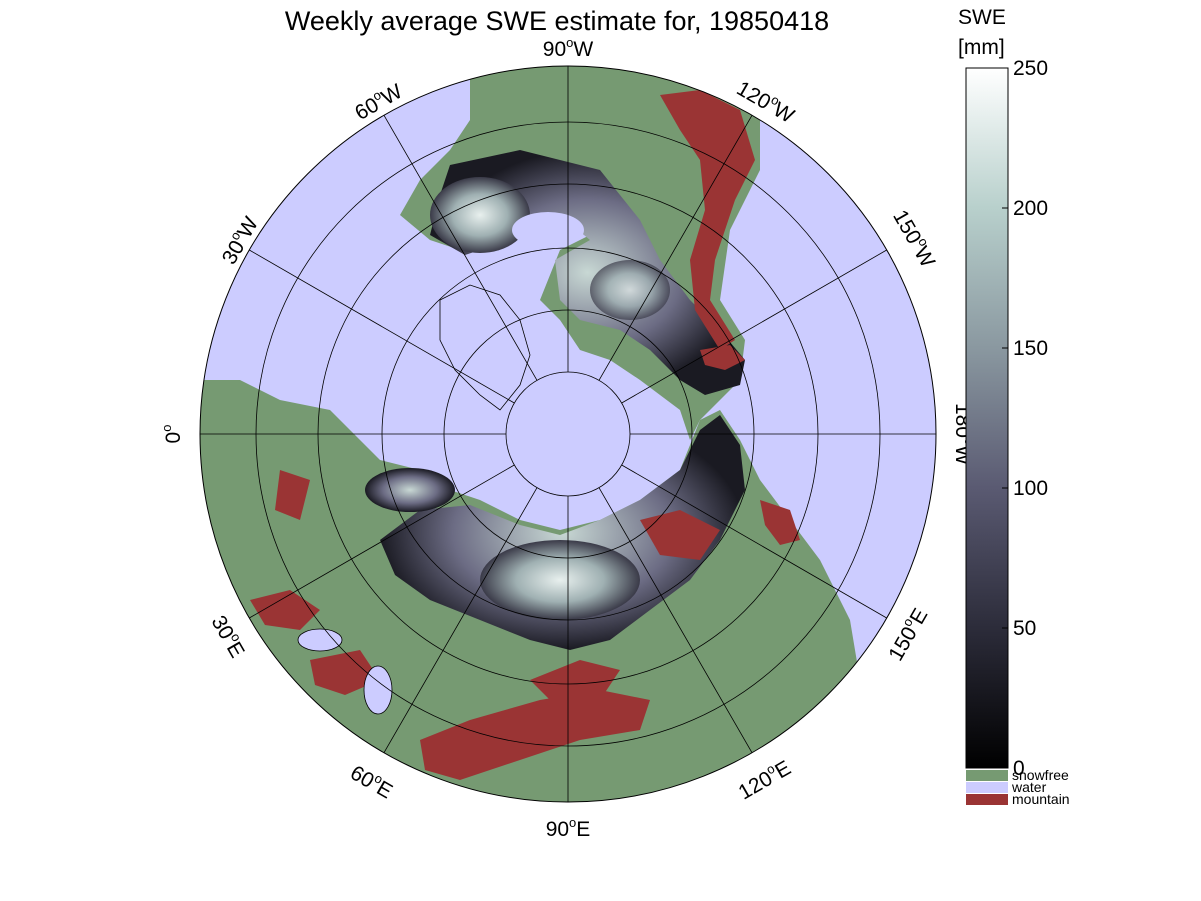 This screenshot has height=901, width=1201. I want to click on colorbar: SWE [mm] 0 50 100 150 200 250, so click(1003, 393).